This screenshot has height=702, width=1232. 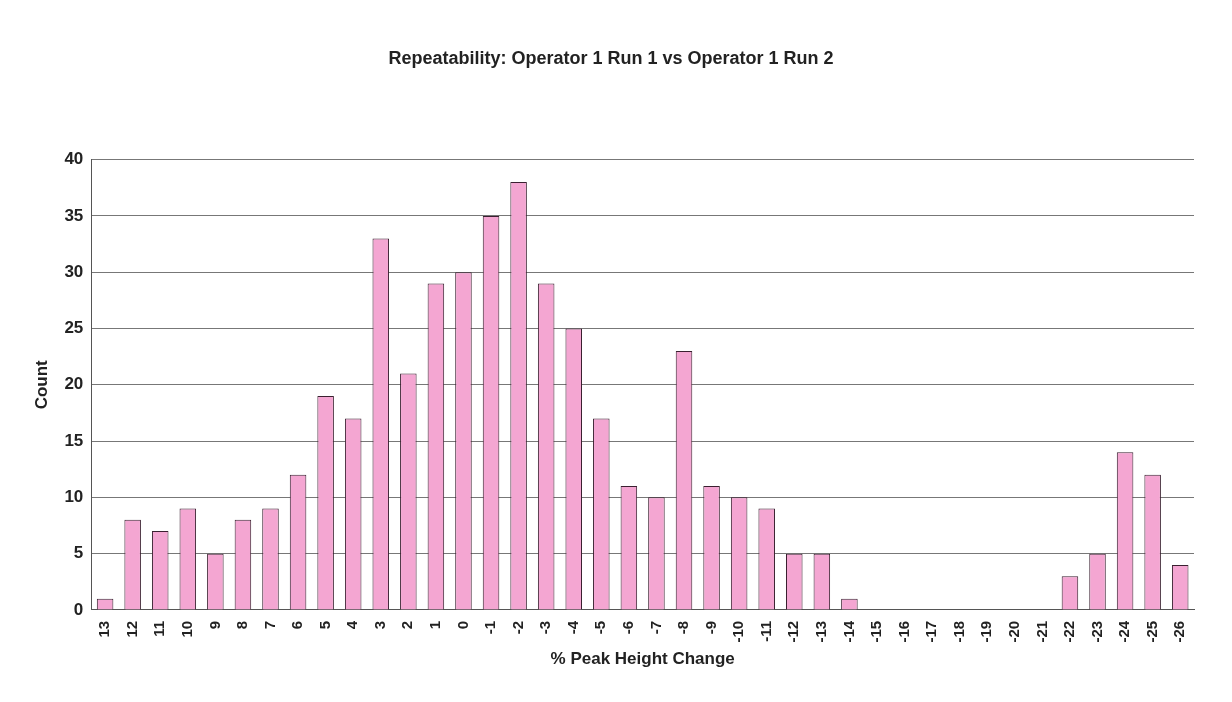 I want to click on y-tick-label: 20, so click(x=74, y=384).